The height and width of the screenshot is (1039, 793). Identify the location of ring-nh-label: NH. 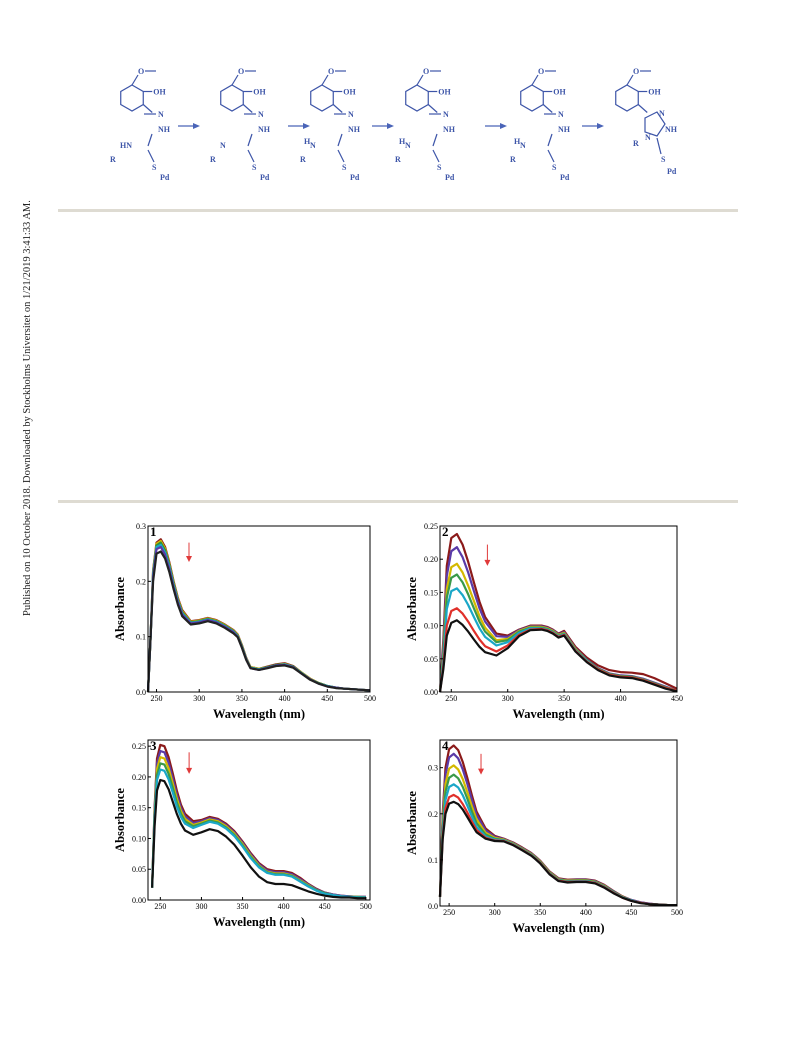
(671, 129).